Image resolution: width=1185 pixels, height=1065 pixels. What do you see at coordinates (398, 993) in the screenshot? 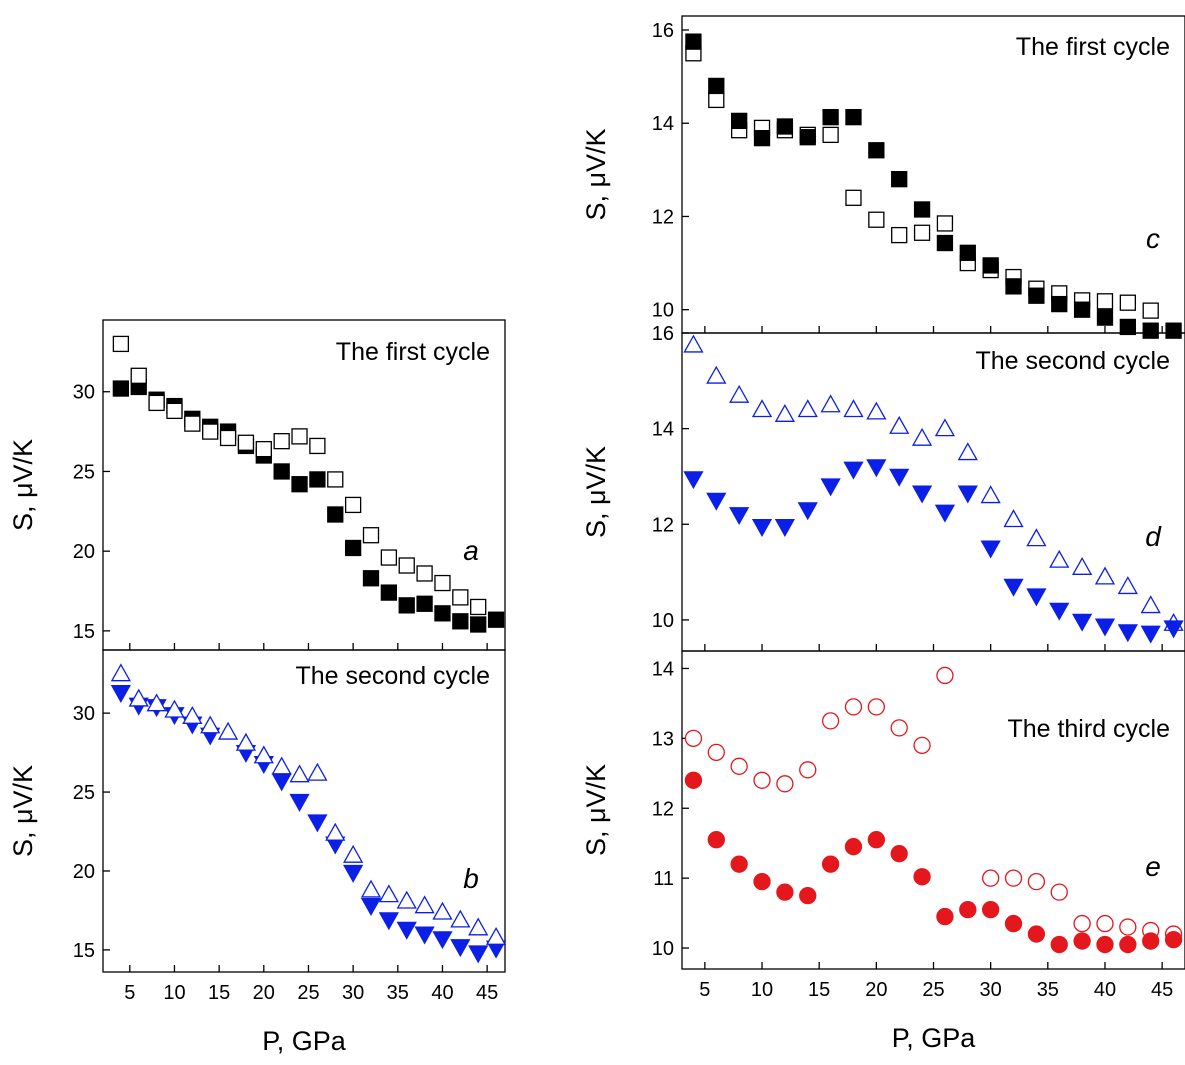
I see `chart-b-xtick-label-6: 35` at bounding box center [398, 993].